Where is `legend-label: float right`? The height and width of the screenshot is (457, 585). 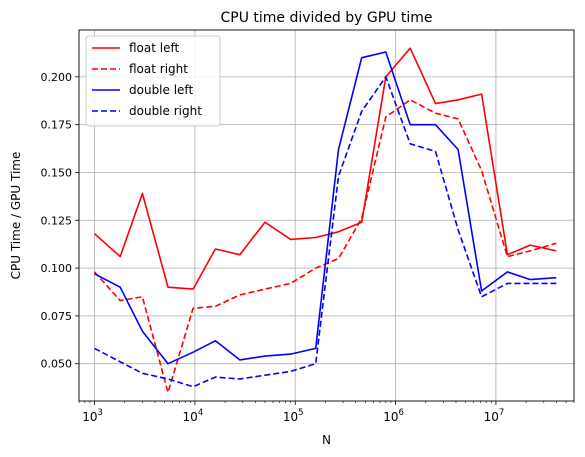 legend-label: float right is located at coordinates (158, 69).